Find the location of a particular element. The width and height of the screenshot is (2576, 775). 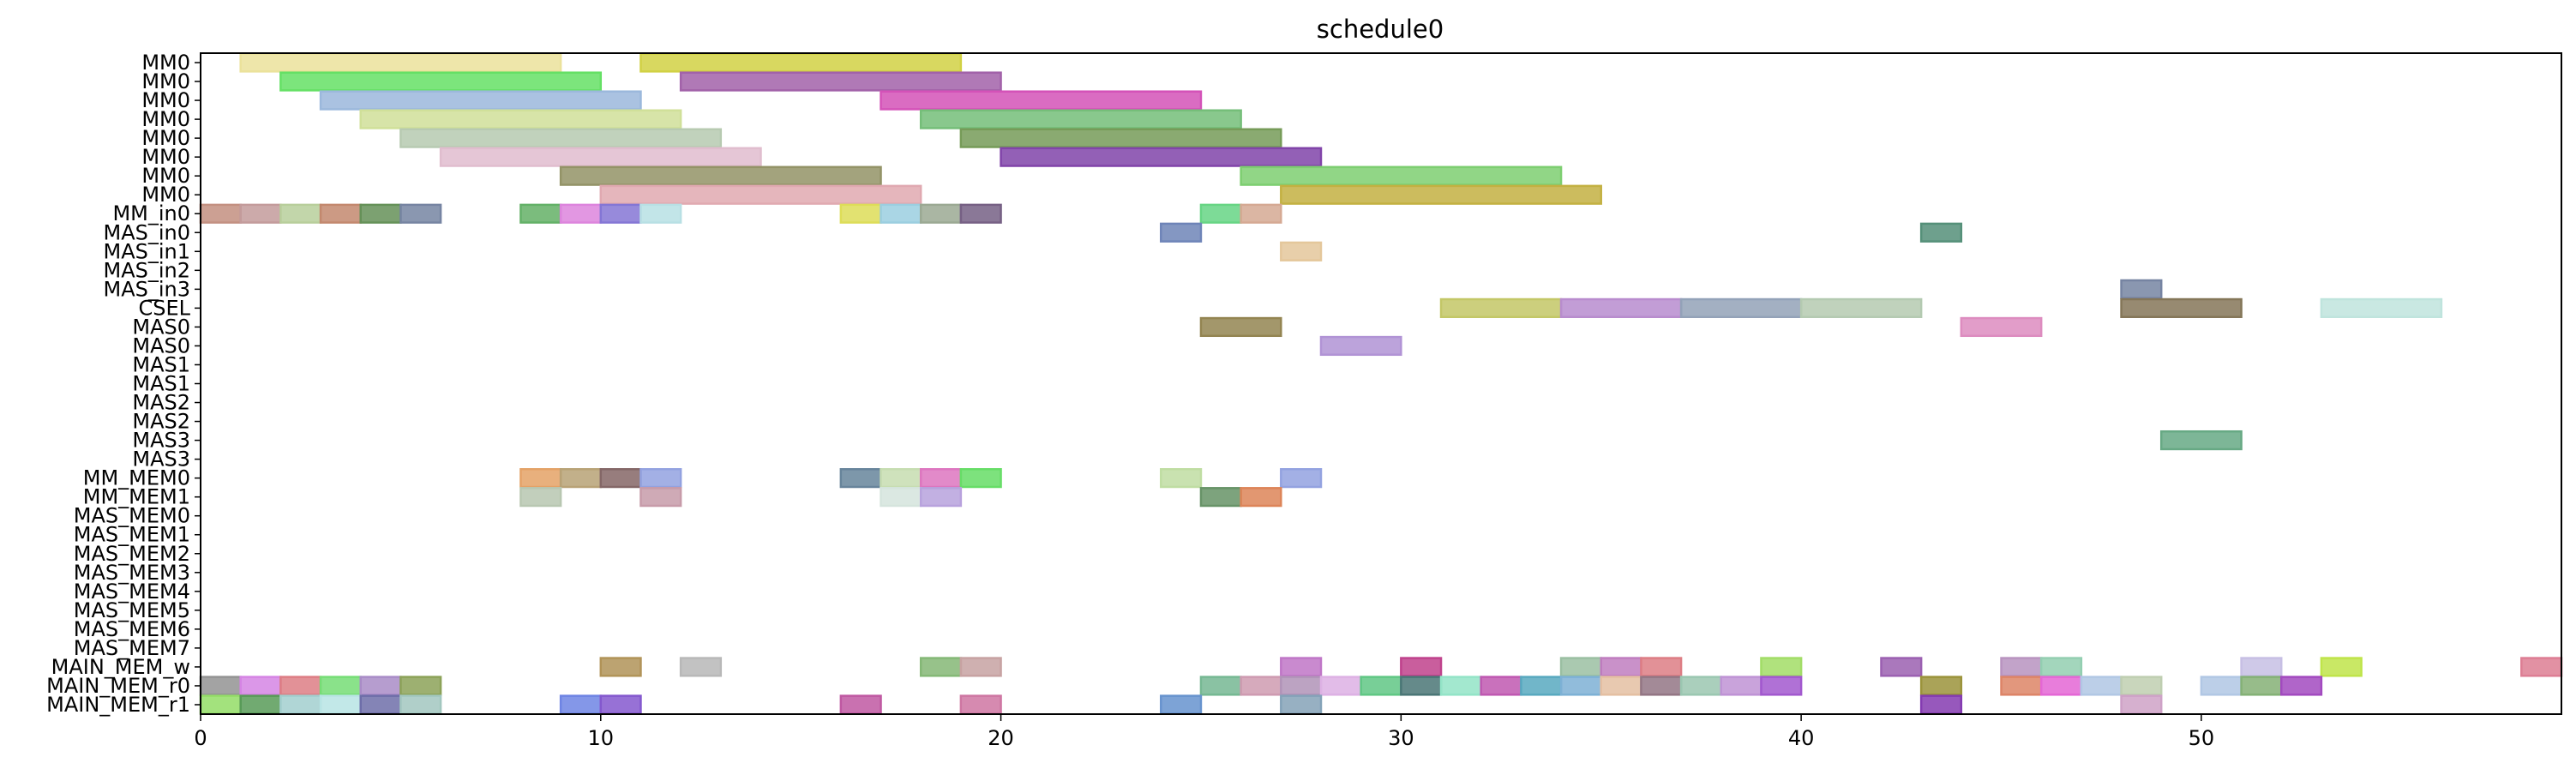

y-tick-label: MAS_in2 is located at coordinates (146, 270).